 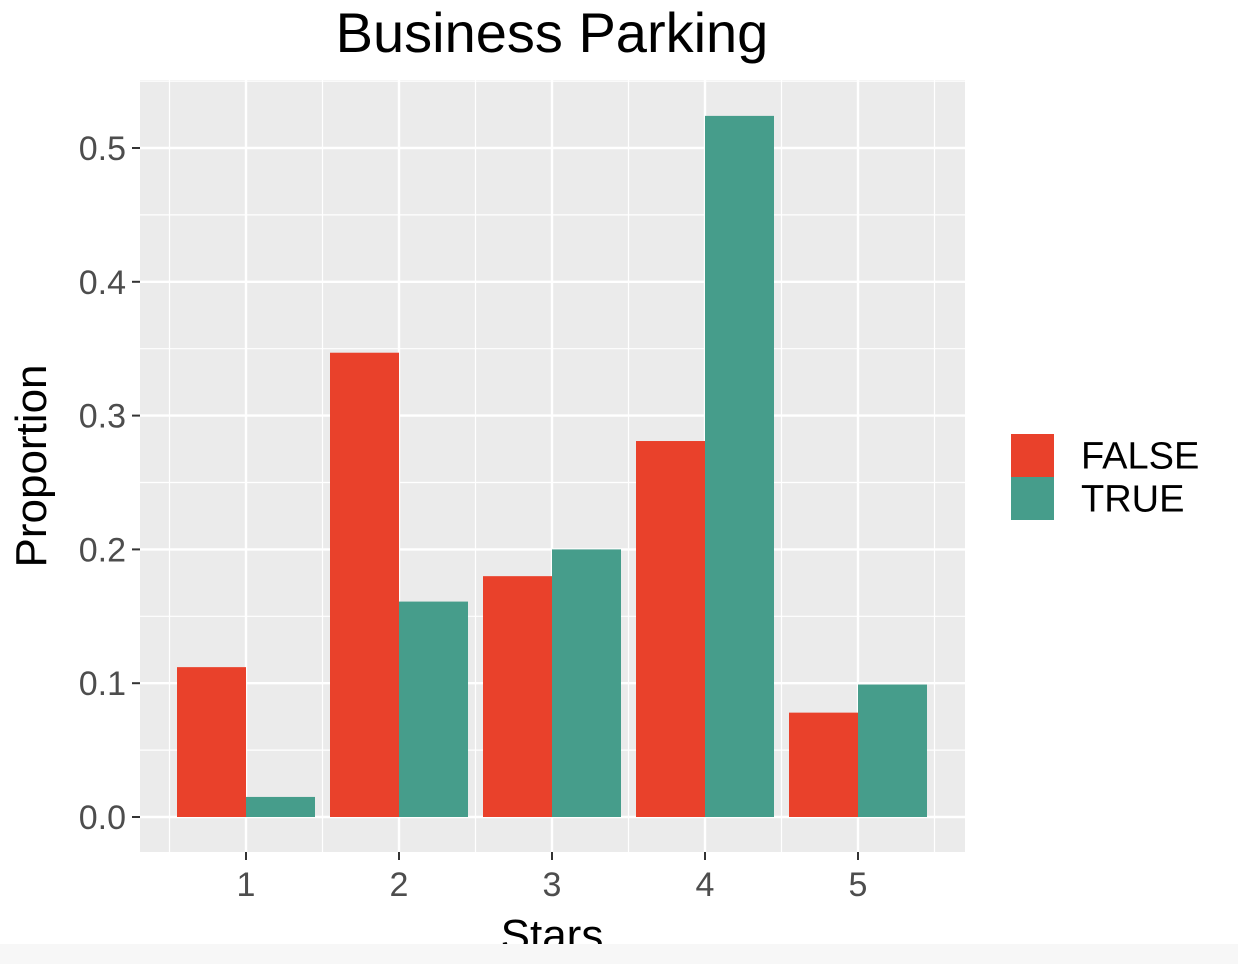 I want to click on legend-label-true: TRUE, so click(x=1132, y=500).